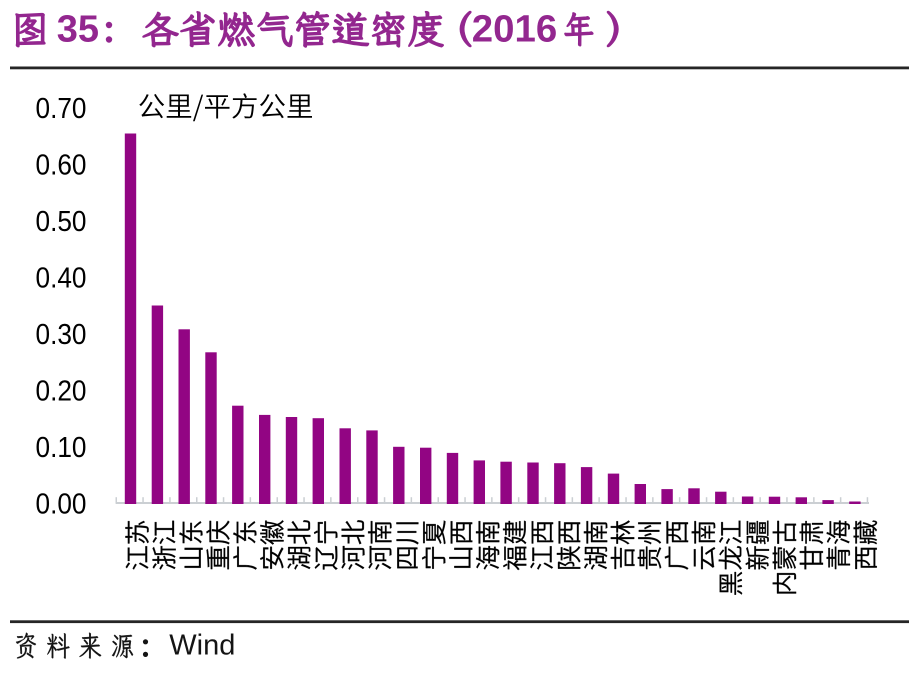  I want to click on svg-text: 0.10, so click(61, 448).